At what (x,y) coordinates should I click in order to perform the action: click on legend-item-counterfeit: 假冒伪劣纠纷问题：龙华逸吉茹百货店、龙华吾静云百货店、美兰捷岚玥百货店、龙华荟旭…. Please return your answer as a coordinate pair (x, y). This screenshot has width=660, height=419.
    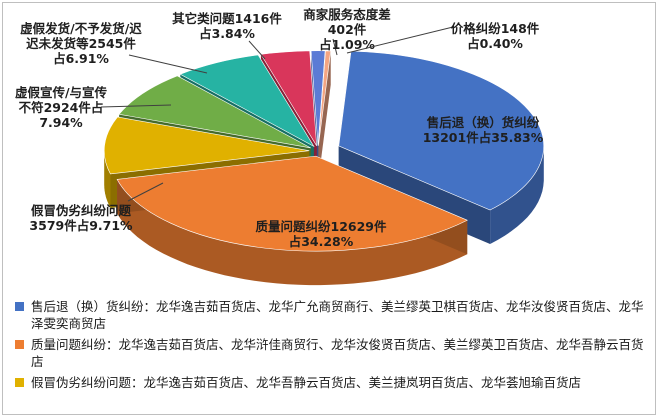
    Looking at the image, I should click on (335, 382).